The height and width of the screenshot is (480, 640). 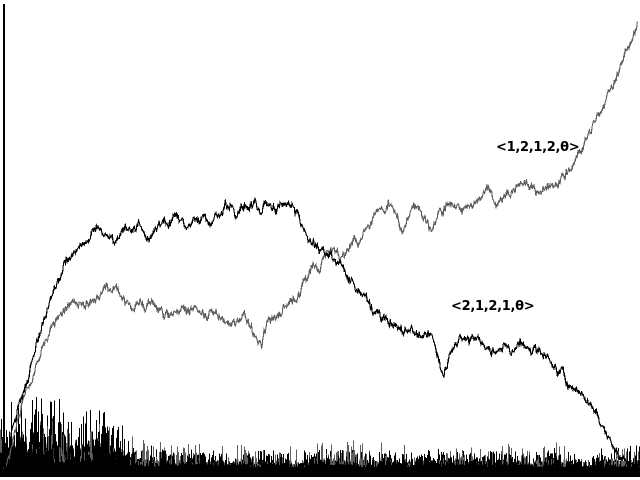 What do you see at coordinates (4, 240) in the screenshot?
I see `y-axis-line` at bounding box center [4, 240].